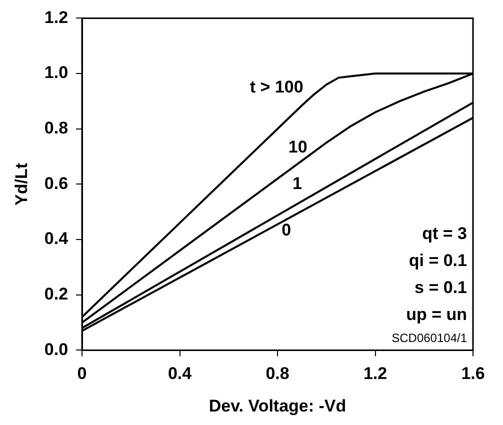 This screenshot has width=503, height=425. What do you see at coordinates (56, 128) in the screenshot?
I see `y-tick-label: 0.8` at bounding box center [56, 128].